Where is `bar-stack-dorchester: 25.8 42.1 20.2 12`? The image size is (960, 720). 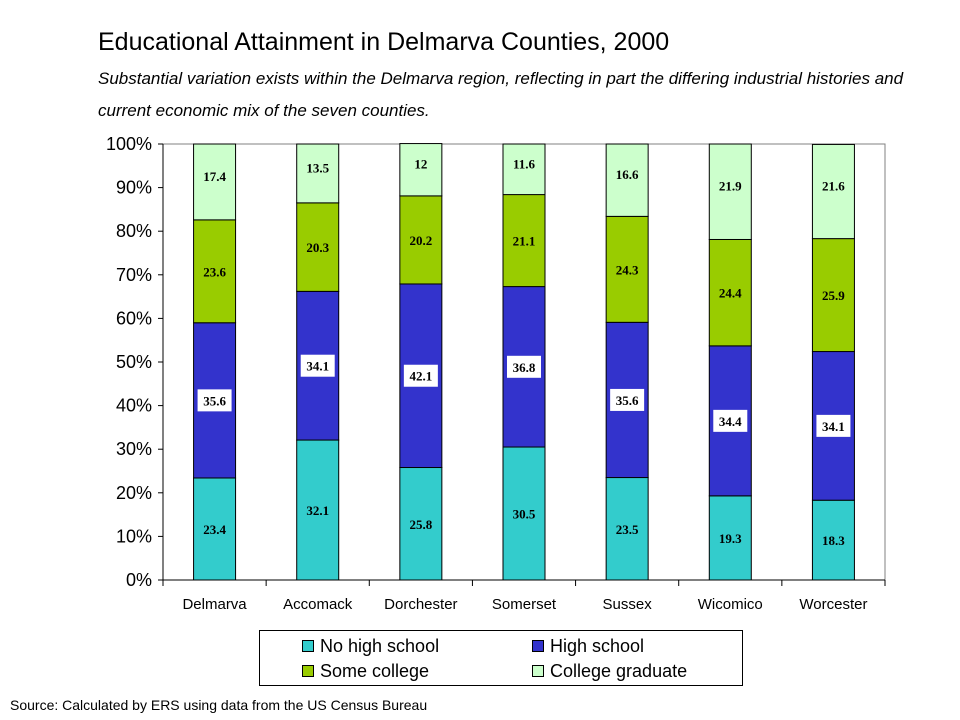 bar-stack-dorchester: 25.8 42.1 20.2 12 is located at coordinates (421, 362).